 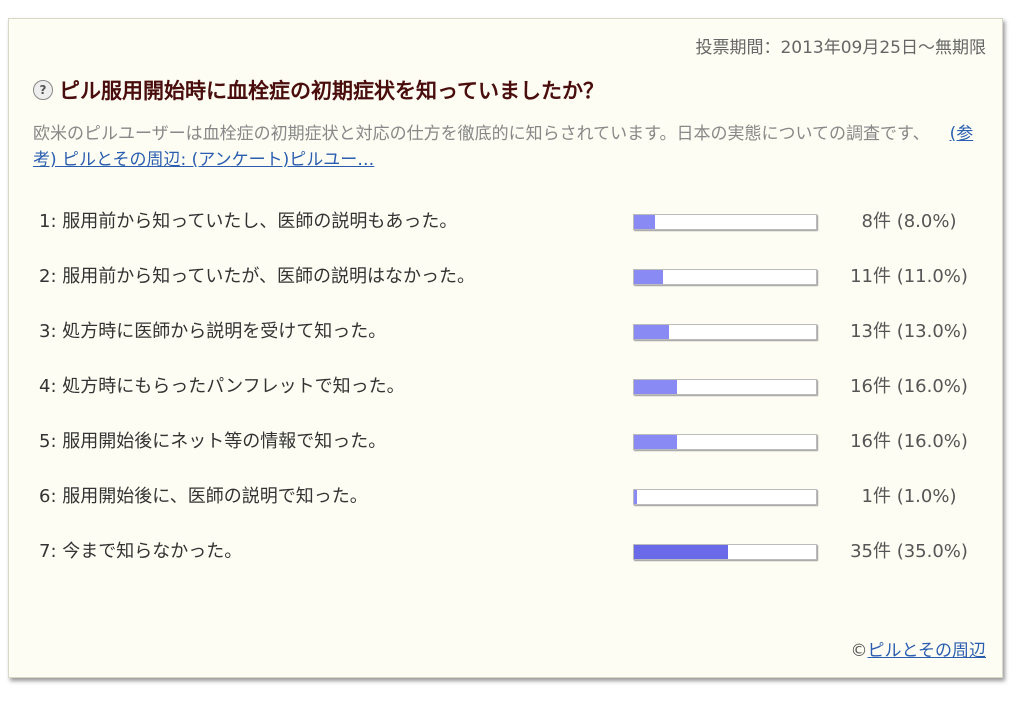 I want to click on poll-title-text: ピル服用開始時に血栓症の初期症状を知っていましたか？, so click(x=331, y=91).